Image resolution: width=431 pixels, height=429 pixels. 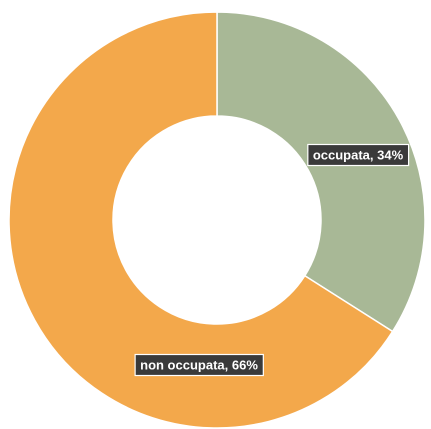 I want to click on data-label-text: non occupata, 66%, so click(x=199, y=365).